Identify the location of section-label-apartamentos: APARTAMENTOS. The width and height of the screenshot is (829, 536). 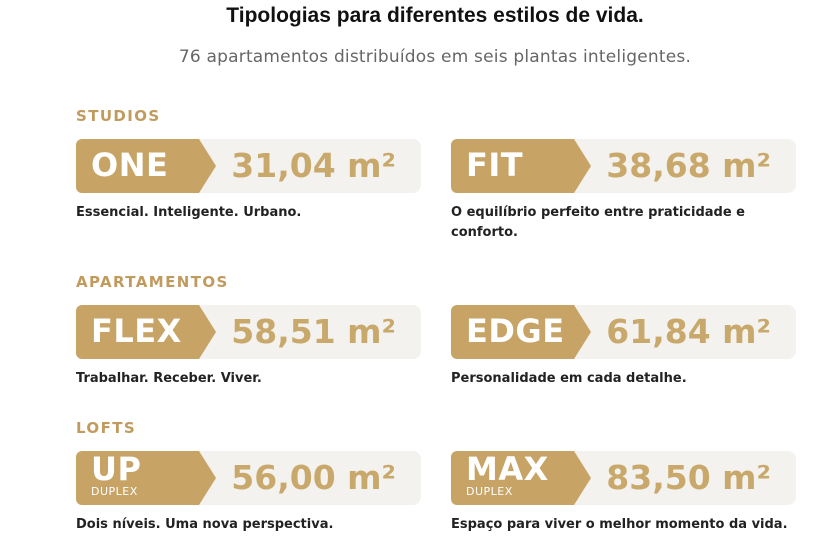
(152, 282).